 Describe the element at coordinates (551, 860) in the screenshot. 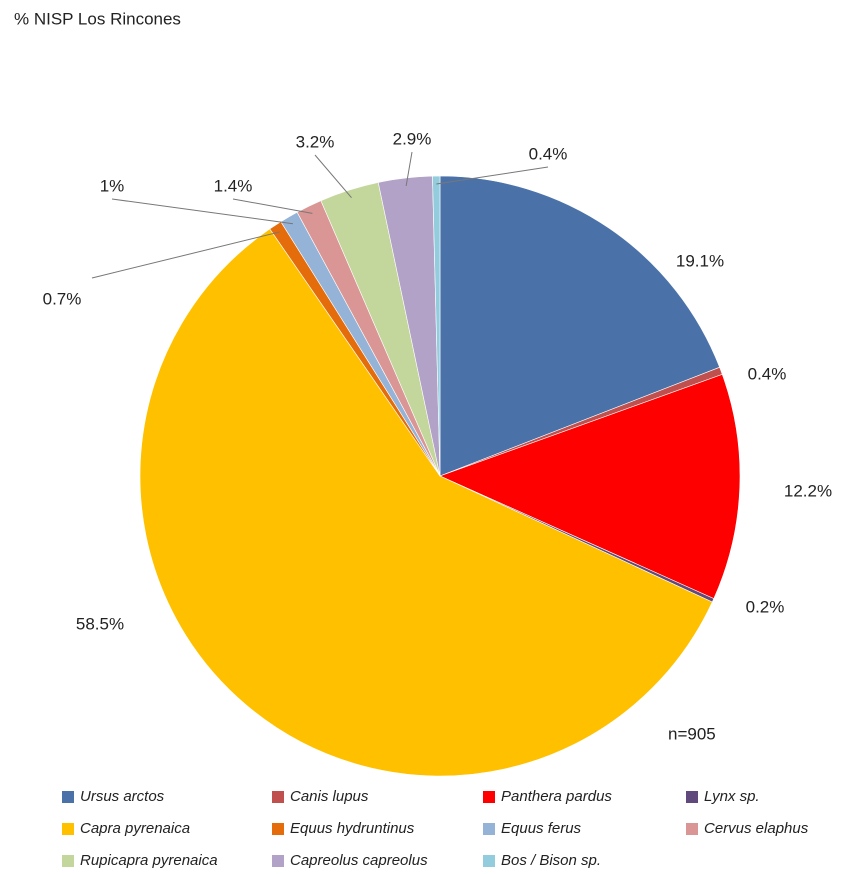

I see `legend-label: Bos / Bison sp.` at that location.